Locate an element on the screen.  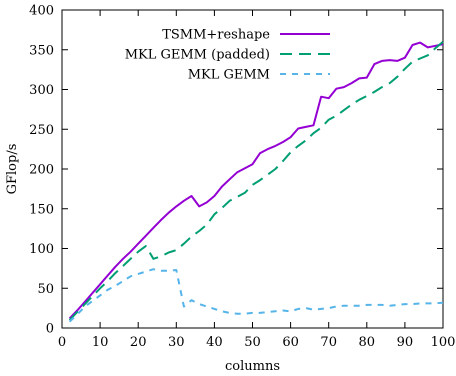
legend: TSMM+reshape MKL GEMM (padded) MKL GEMM is located at coordinates (227, 55).